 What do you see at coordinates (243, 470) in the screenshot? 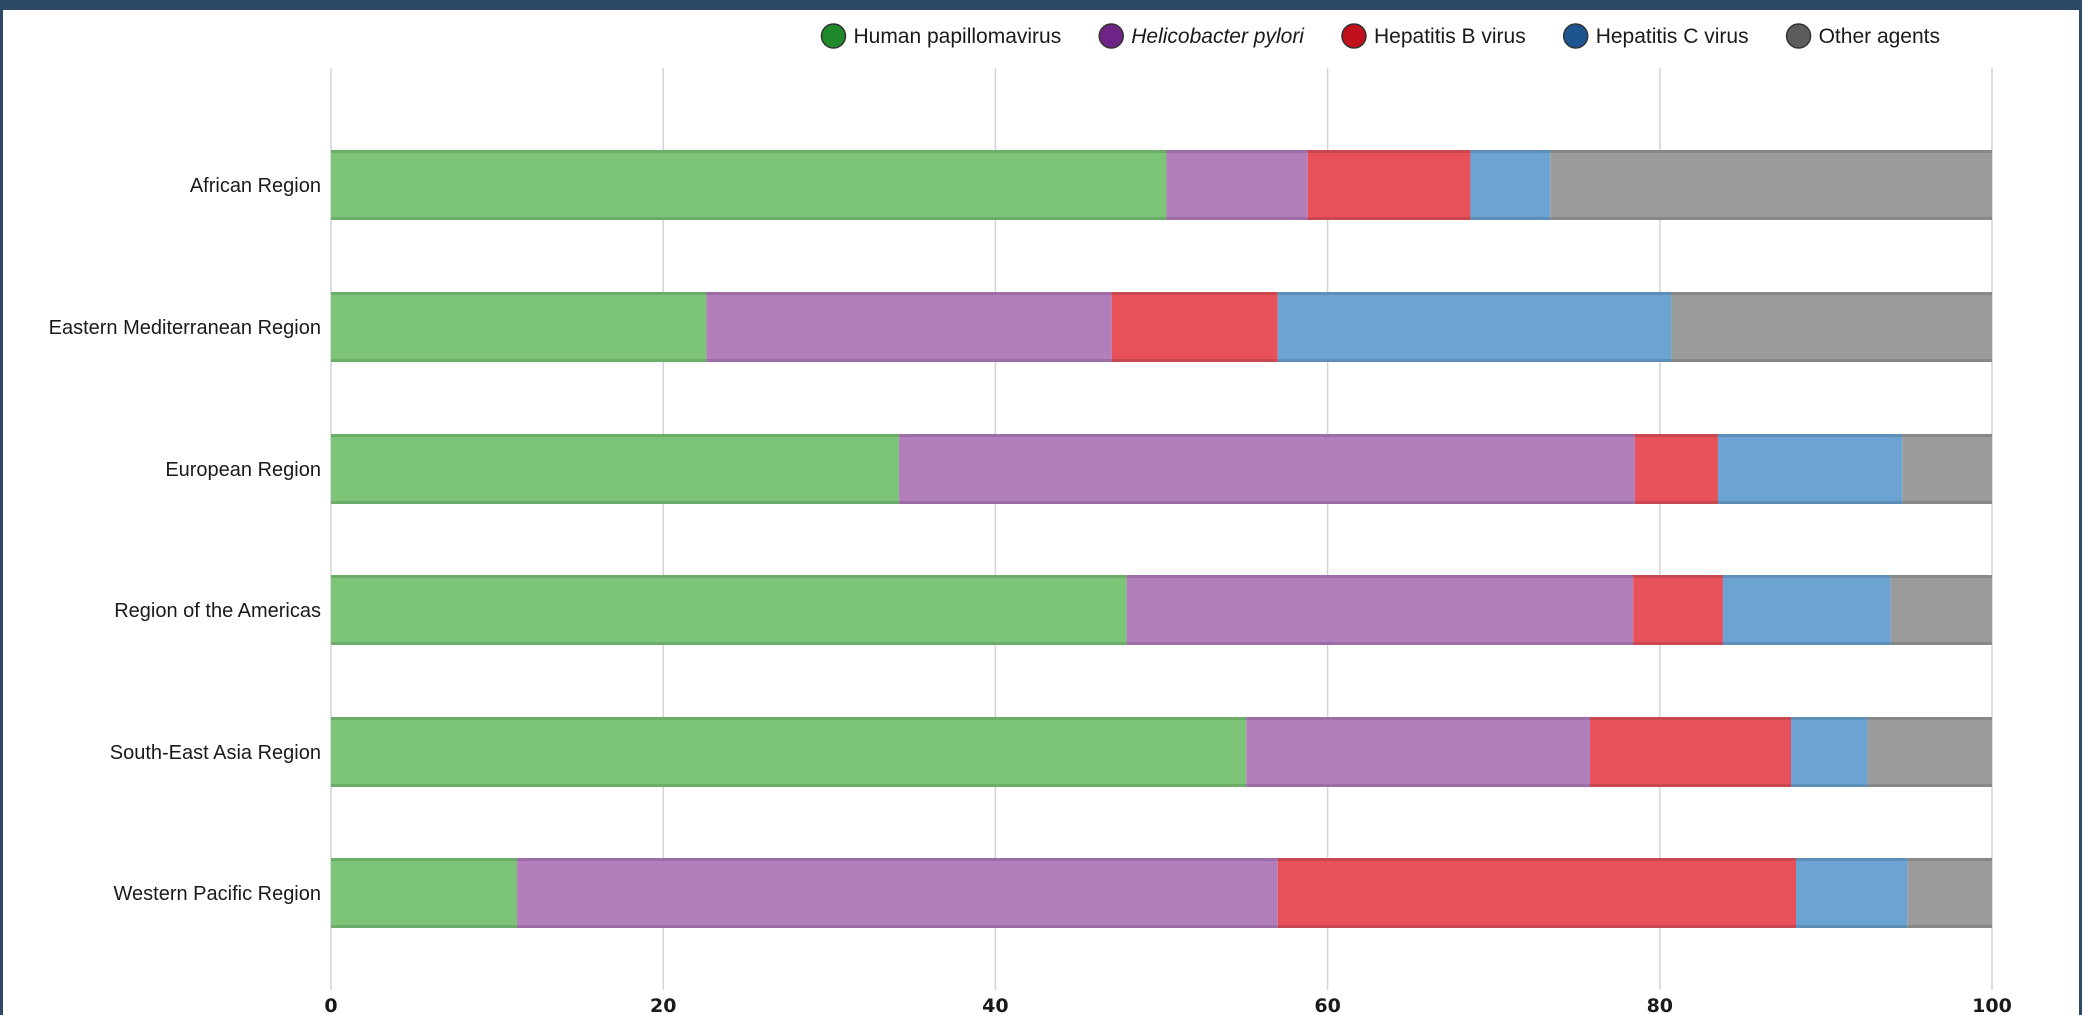
I see `category-label-2: European Region` at bounding box center [243, 470].